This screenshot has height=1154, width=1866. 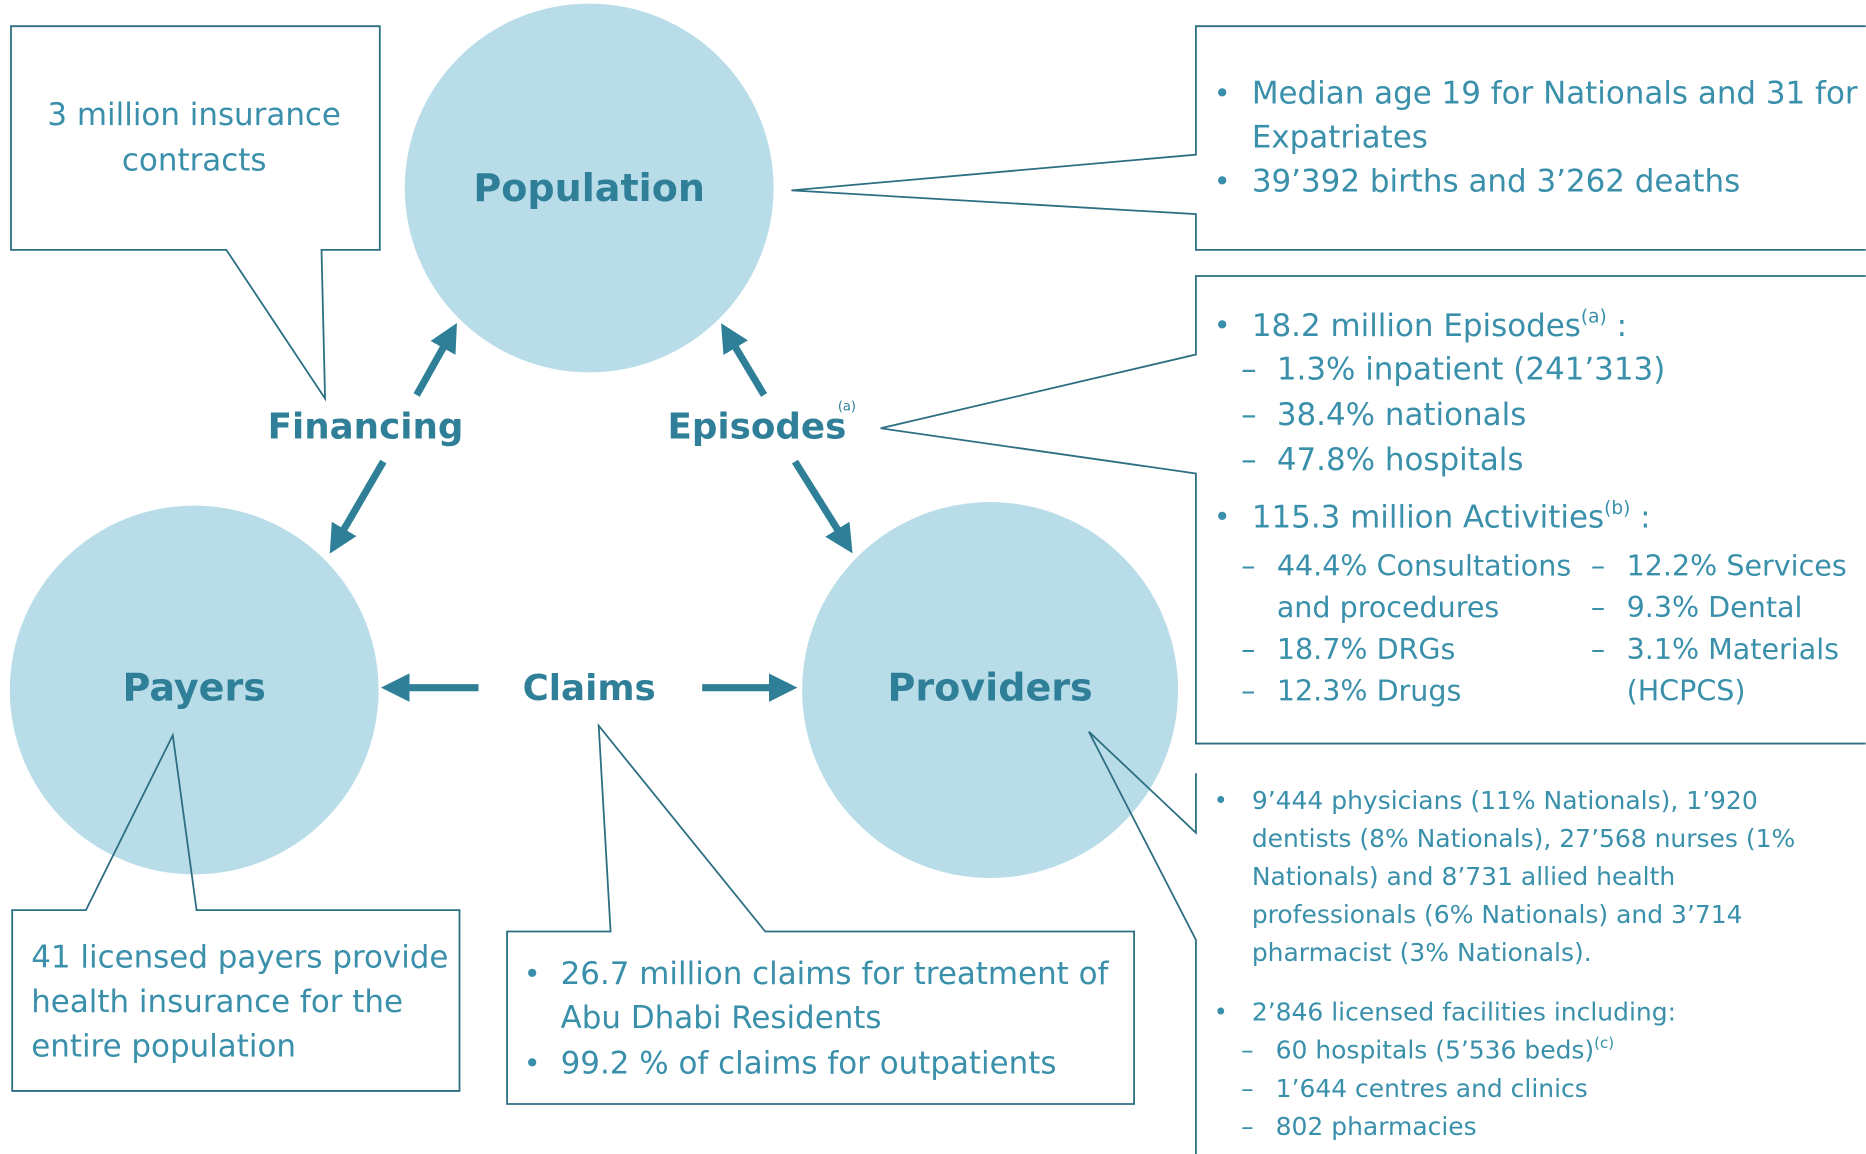 What do you see at coordinates (820, 913) in the screenshot?
I see `claims-callout` at bounding box center [820, 913].